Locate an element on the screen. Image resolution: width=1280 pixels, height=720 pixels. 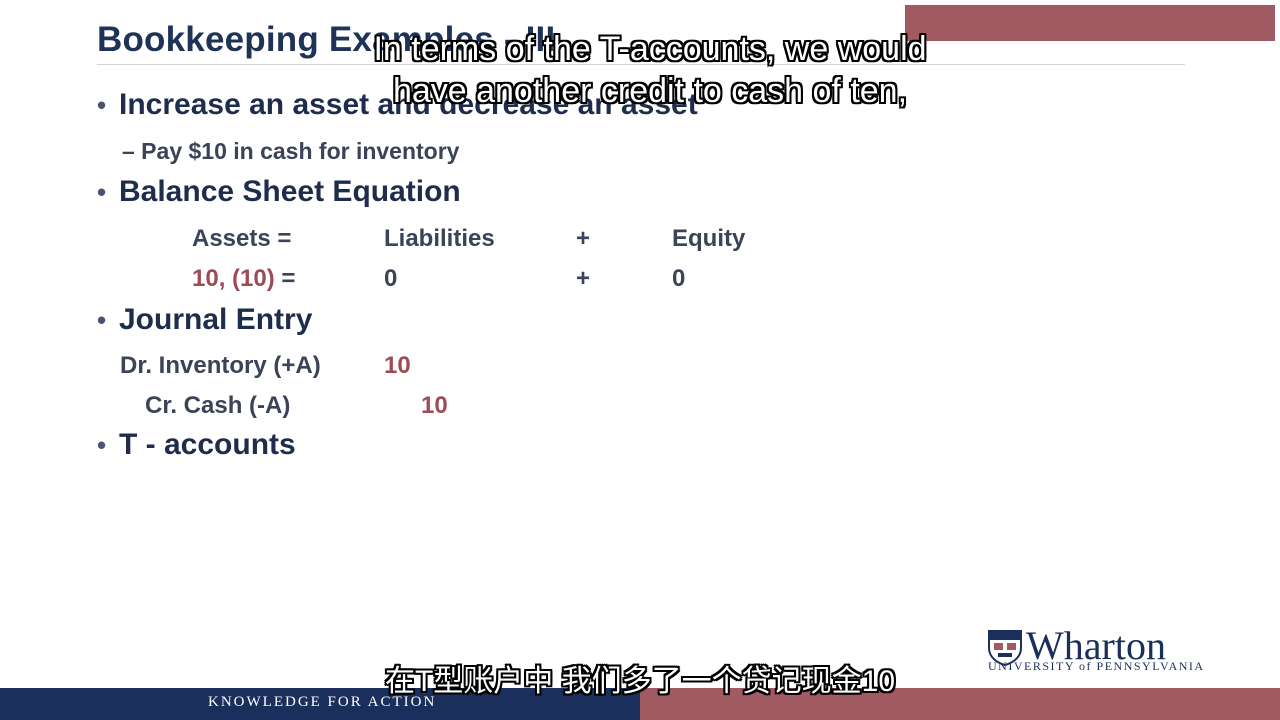
wharton-logo-wordmark: Wharton is located at coordinates (1096, 645).